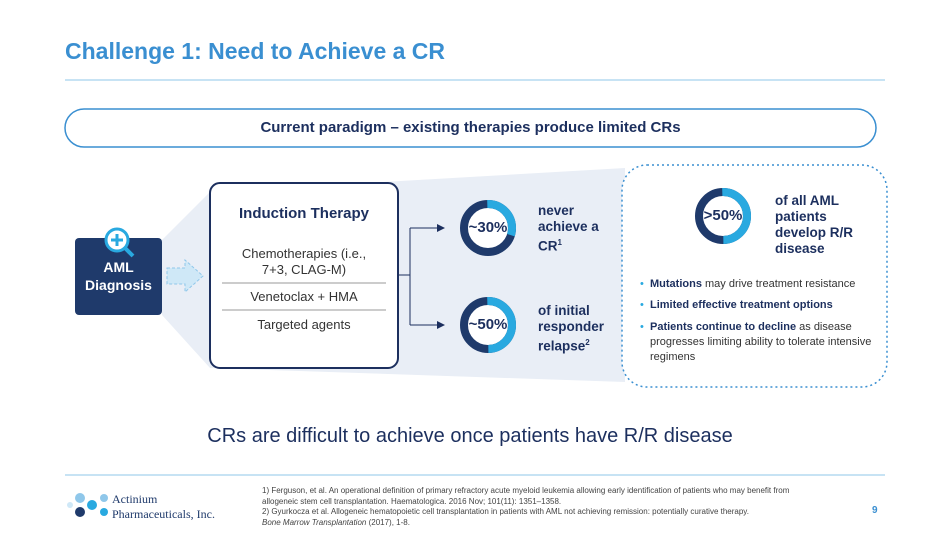 The image size is (950, 534). Describe the element at coordinates (129, 252) in the screenshot. I see `magnifier-handle` at that location.